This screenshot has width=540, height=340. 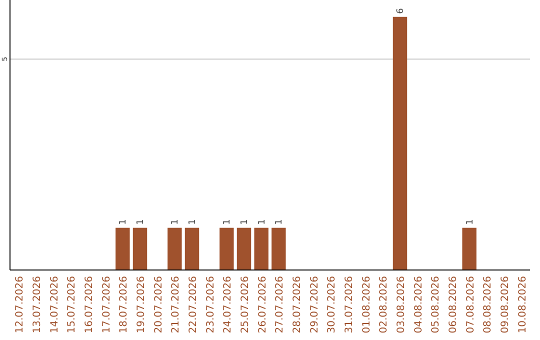 What do you see at coordinates (176, 305) in the screenshot?
I see `x-tick-label: 21.07.2026` at bounding box center [176, 305].